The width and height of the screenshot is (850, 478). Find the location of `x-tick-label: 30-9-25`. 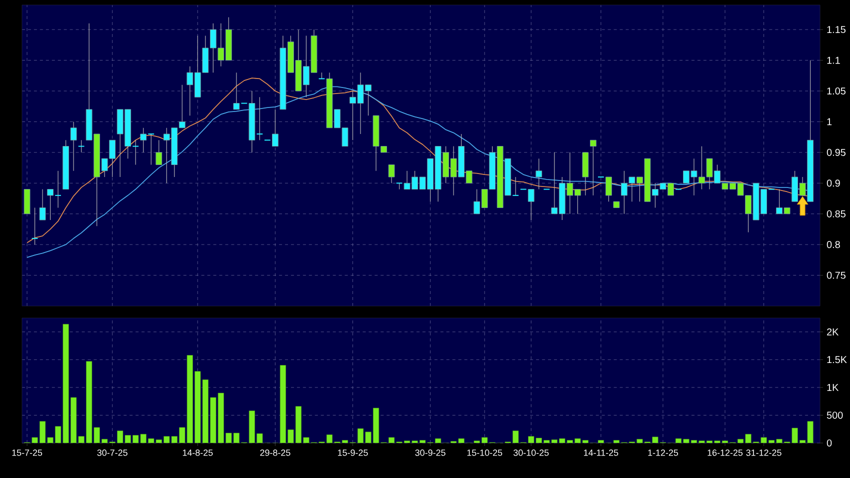

x-tick-label: 30-9-25 is located at coordinates (430, 453).